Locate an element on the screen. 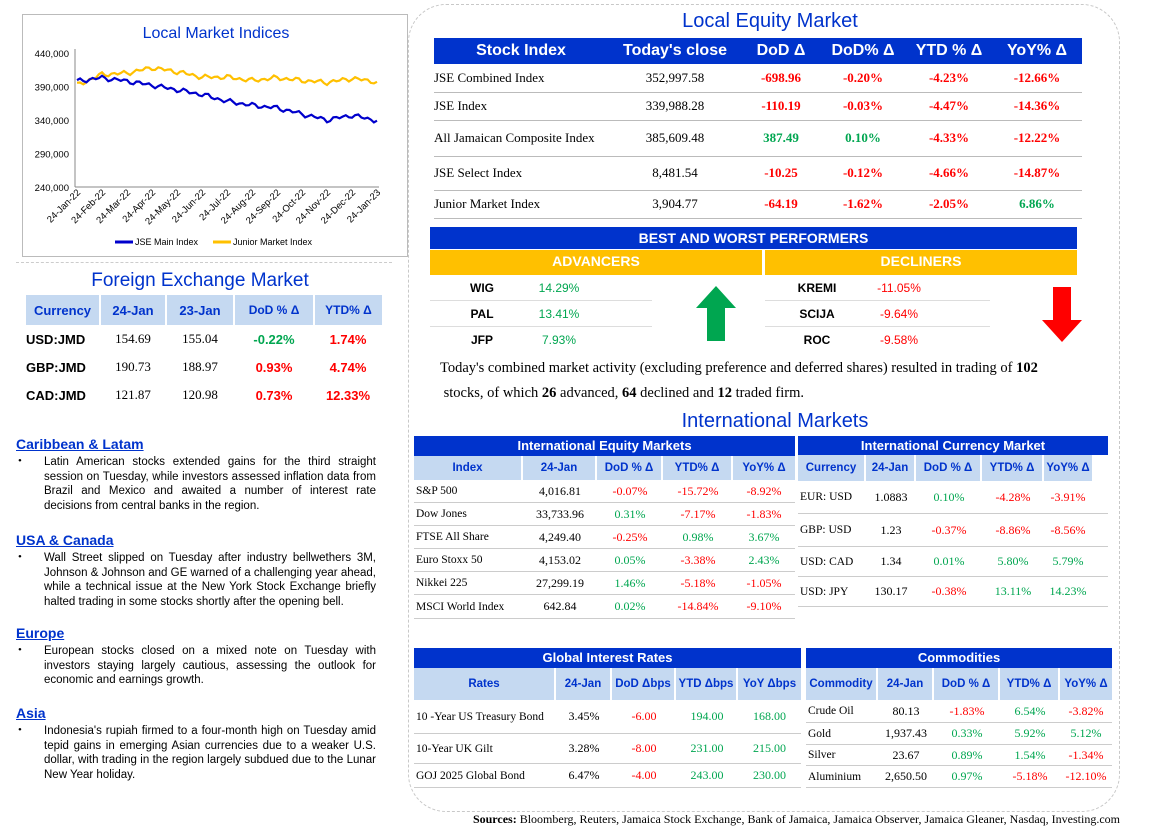 Image resolution: width=1149 pixels, height=838 pixels. rates-header-row: Rates 24-Jan DoD Δbps YTD Δbps YoY Δbps is located at coordinates (607, 684).